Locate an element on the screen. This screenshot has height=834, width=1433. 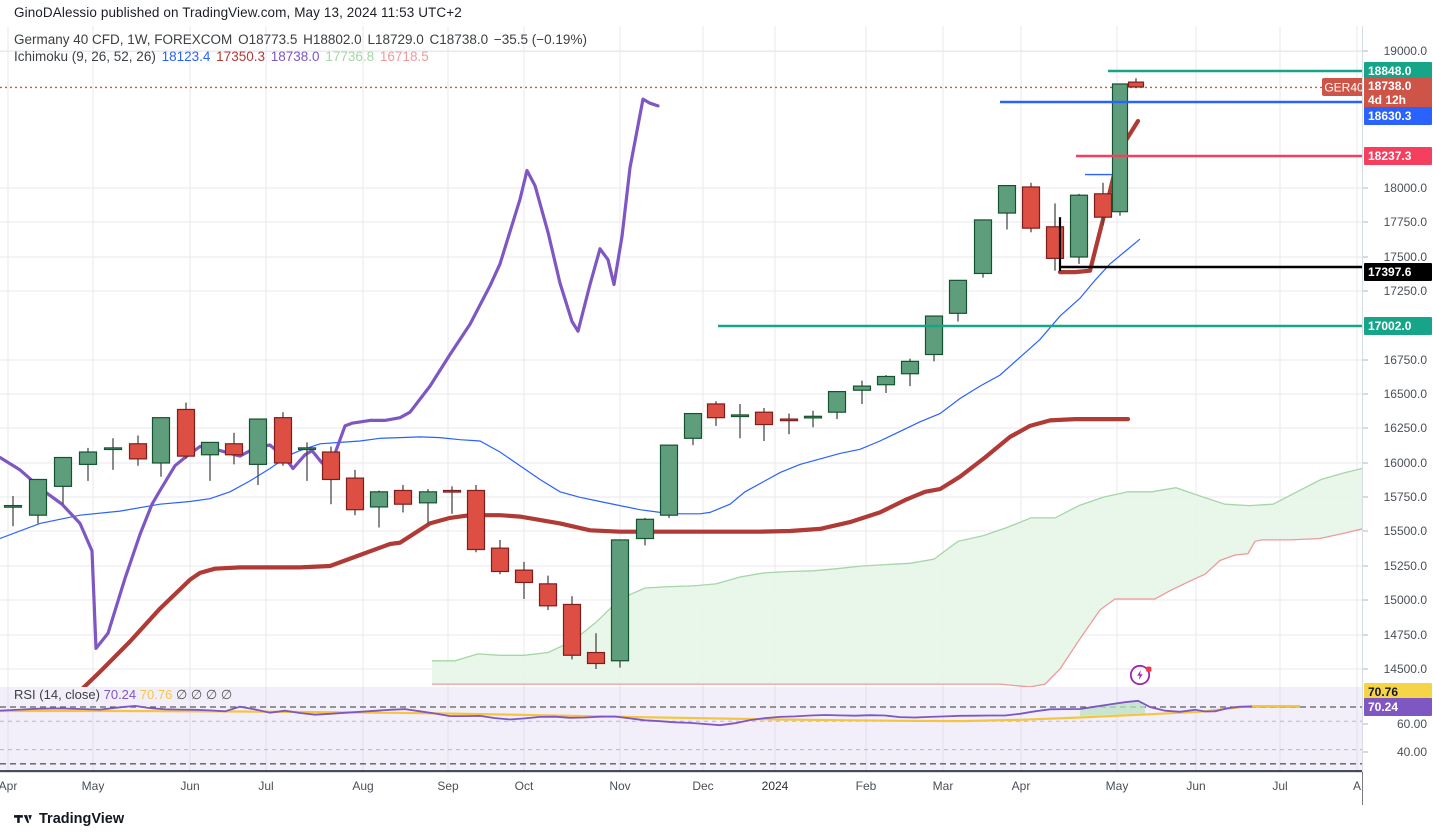
rsi-name: RSI (14, close) is located at coordinates (57, 694).